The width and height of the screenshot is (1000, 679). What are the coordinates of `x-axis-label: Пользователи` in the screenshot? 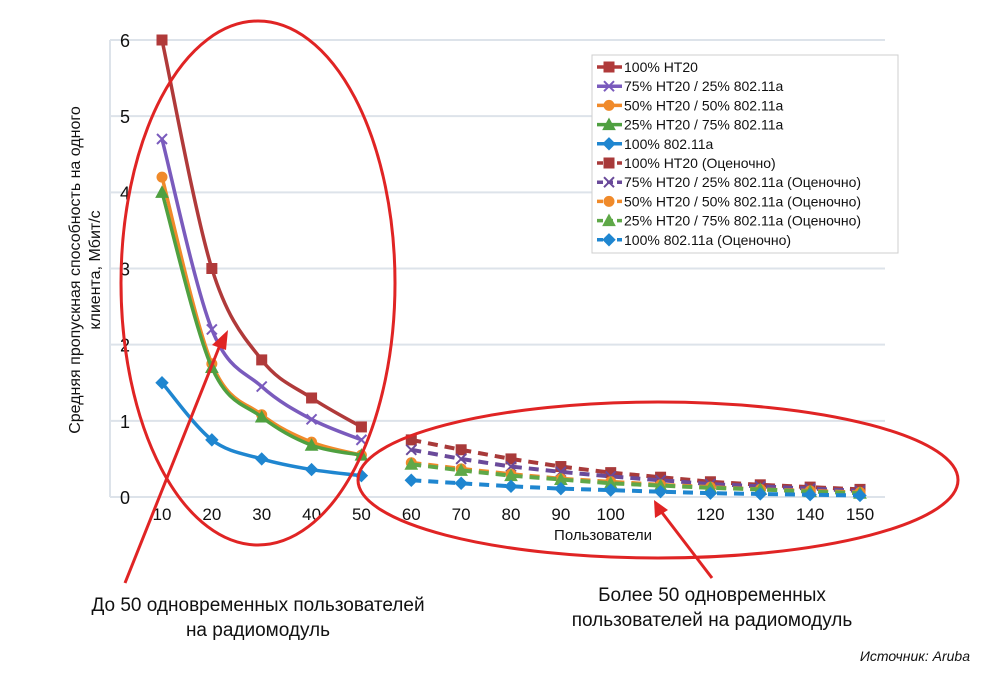 It's located at (603, 535).